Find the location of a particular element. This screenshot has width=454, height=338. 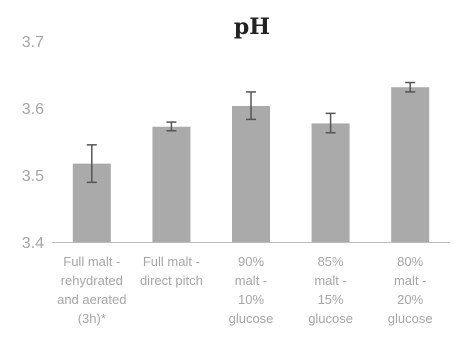

y-tick-label: 3.5 is located at coordinates (33, 176).